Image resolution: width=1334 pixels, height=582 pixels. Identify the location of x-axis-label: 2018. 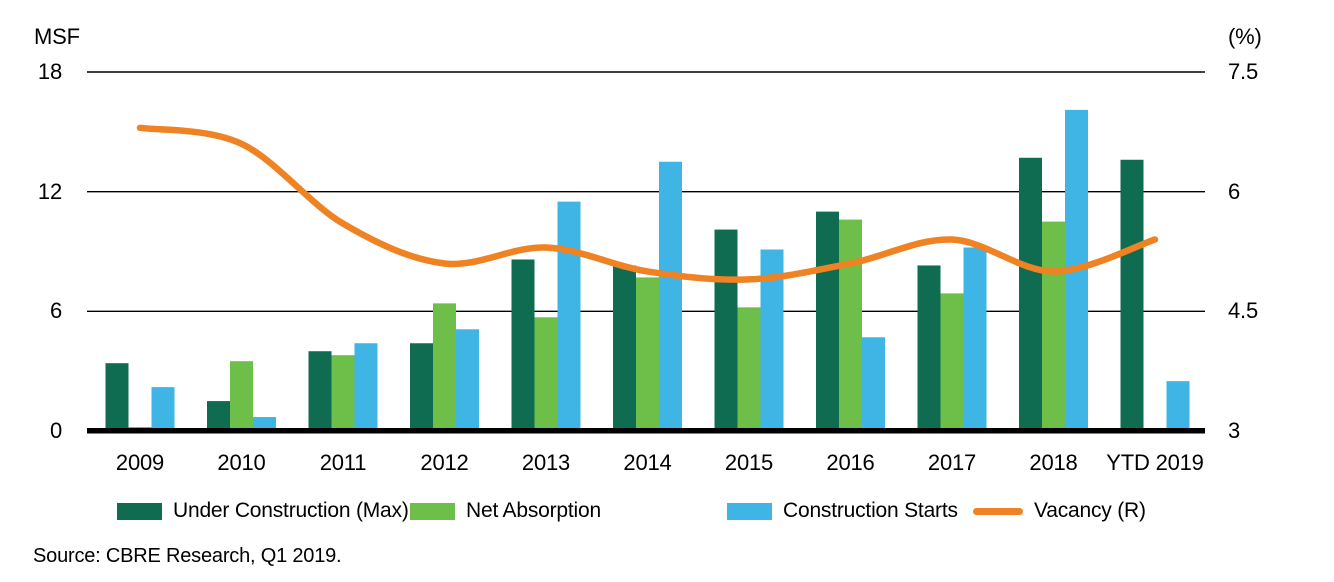
(1053, 462).